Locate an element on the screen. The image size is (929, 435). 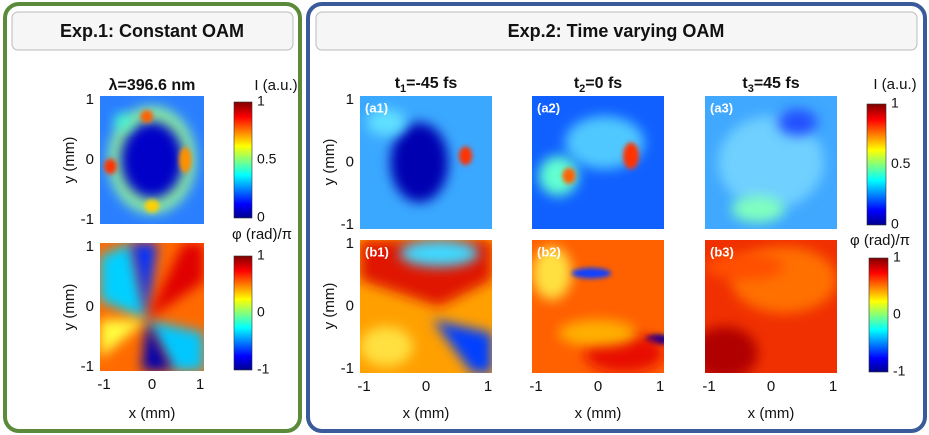
panel-label: (a1) is located at coordinates (376, 107).